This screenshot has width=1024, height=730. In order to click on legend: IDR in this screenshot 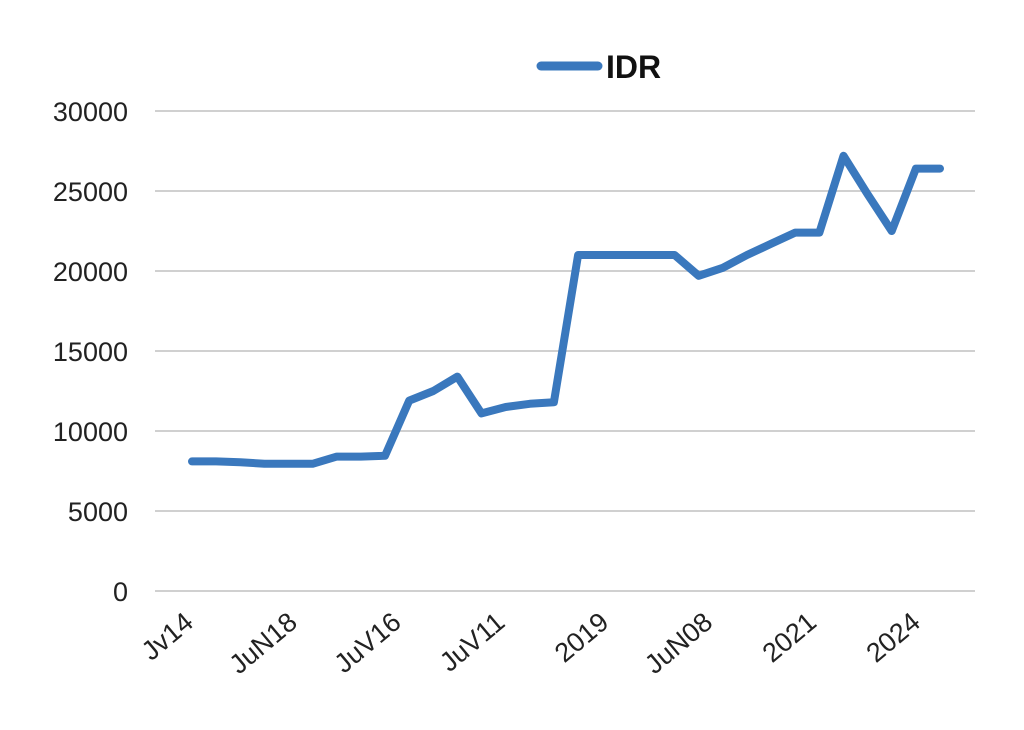, I will do `click(598, 67)`.